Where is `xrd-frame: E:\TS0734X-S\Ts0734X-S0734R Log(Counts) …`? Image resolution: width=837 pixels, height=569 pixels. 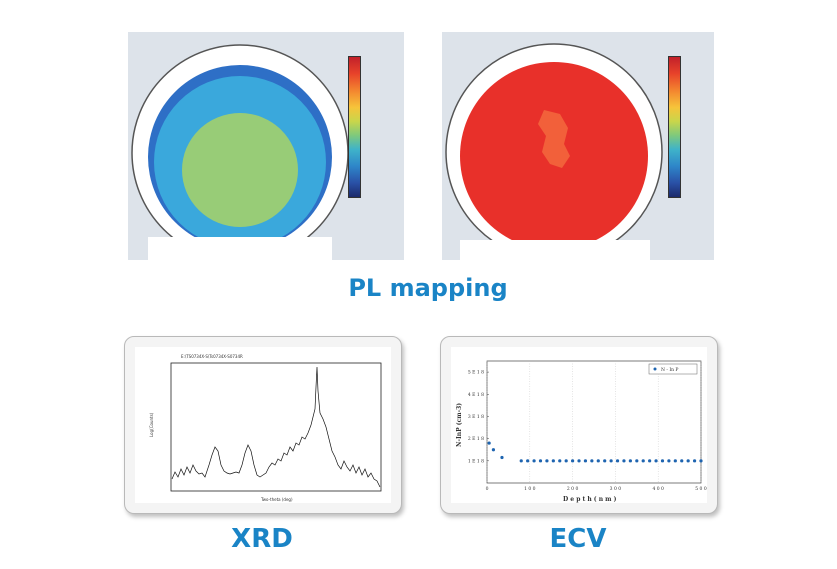 xrd-frame: E:\TS0734X-S\Ts0734X-S0734R Log(Counts) … is located at coordinates (263, 425).